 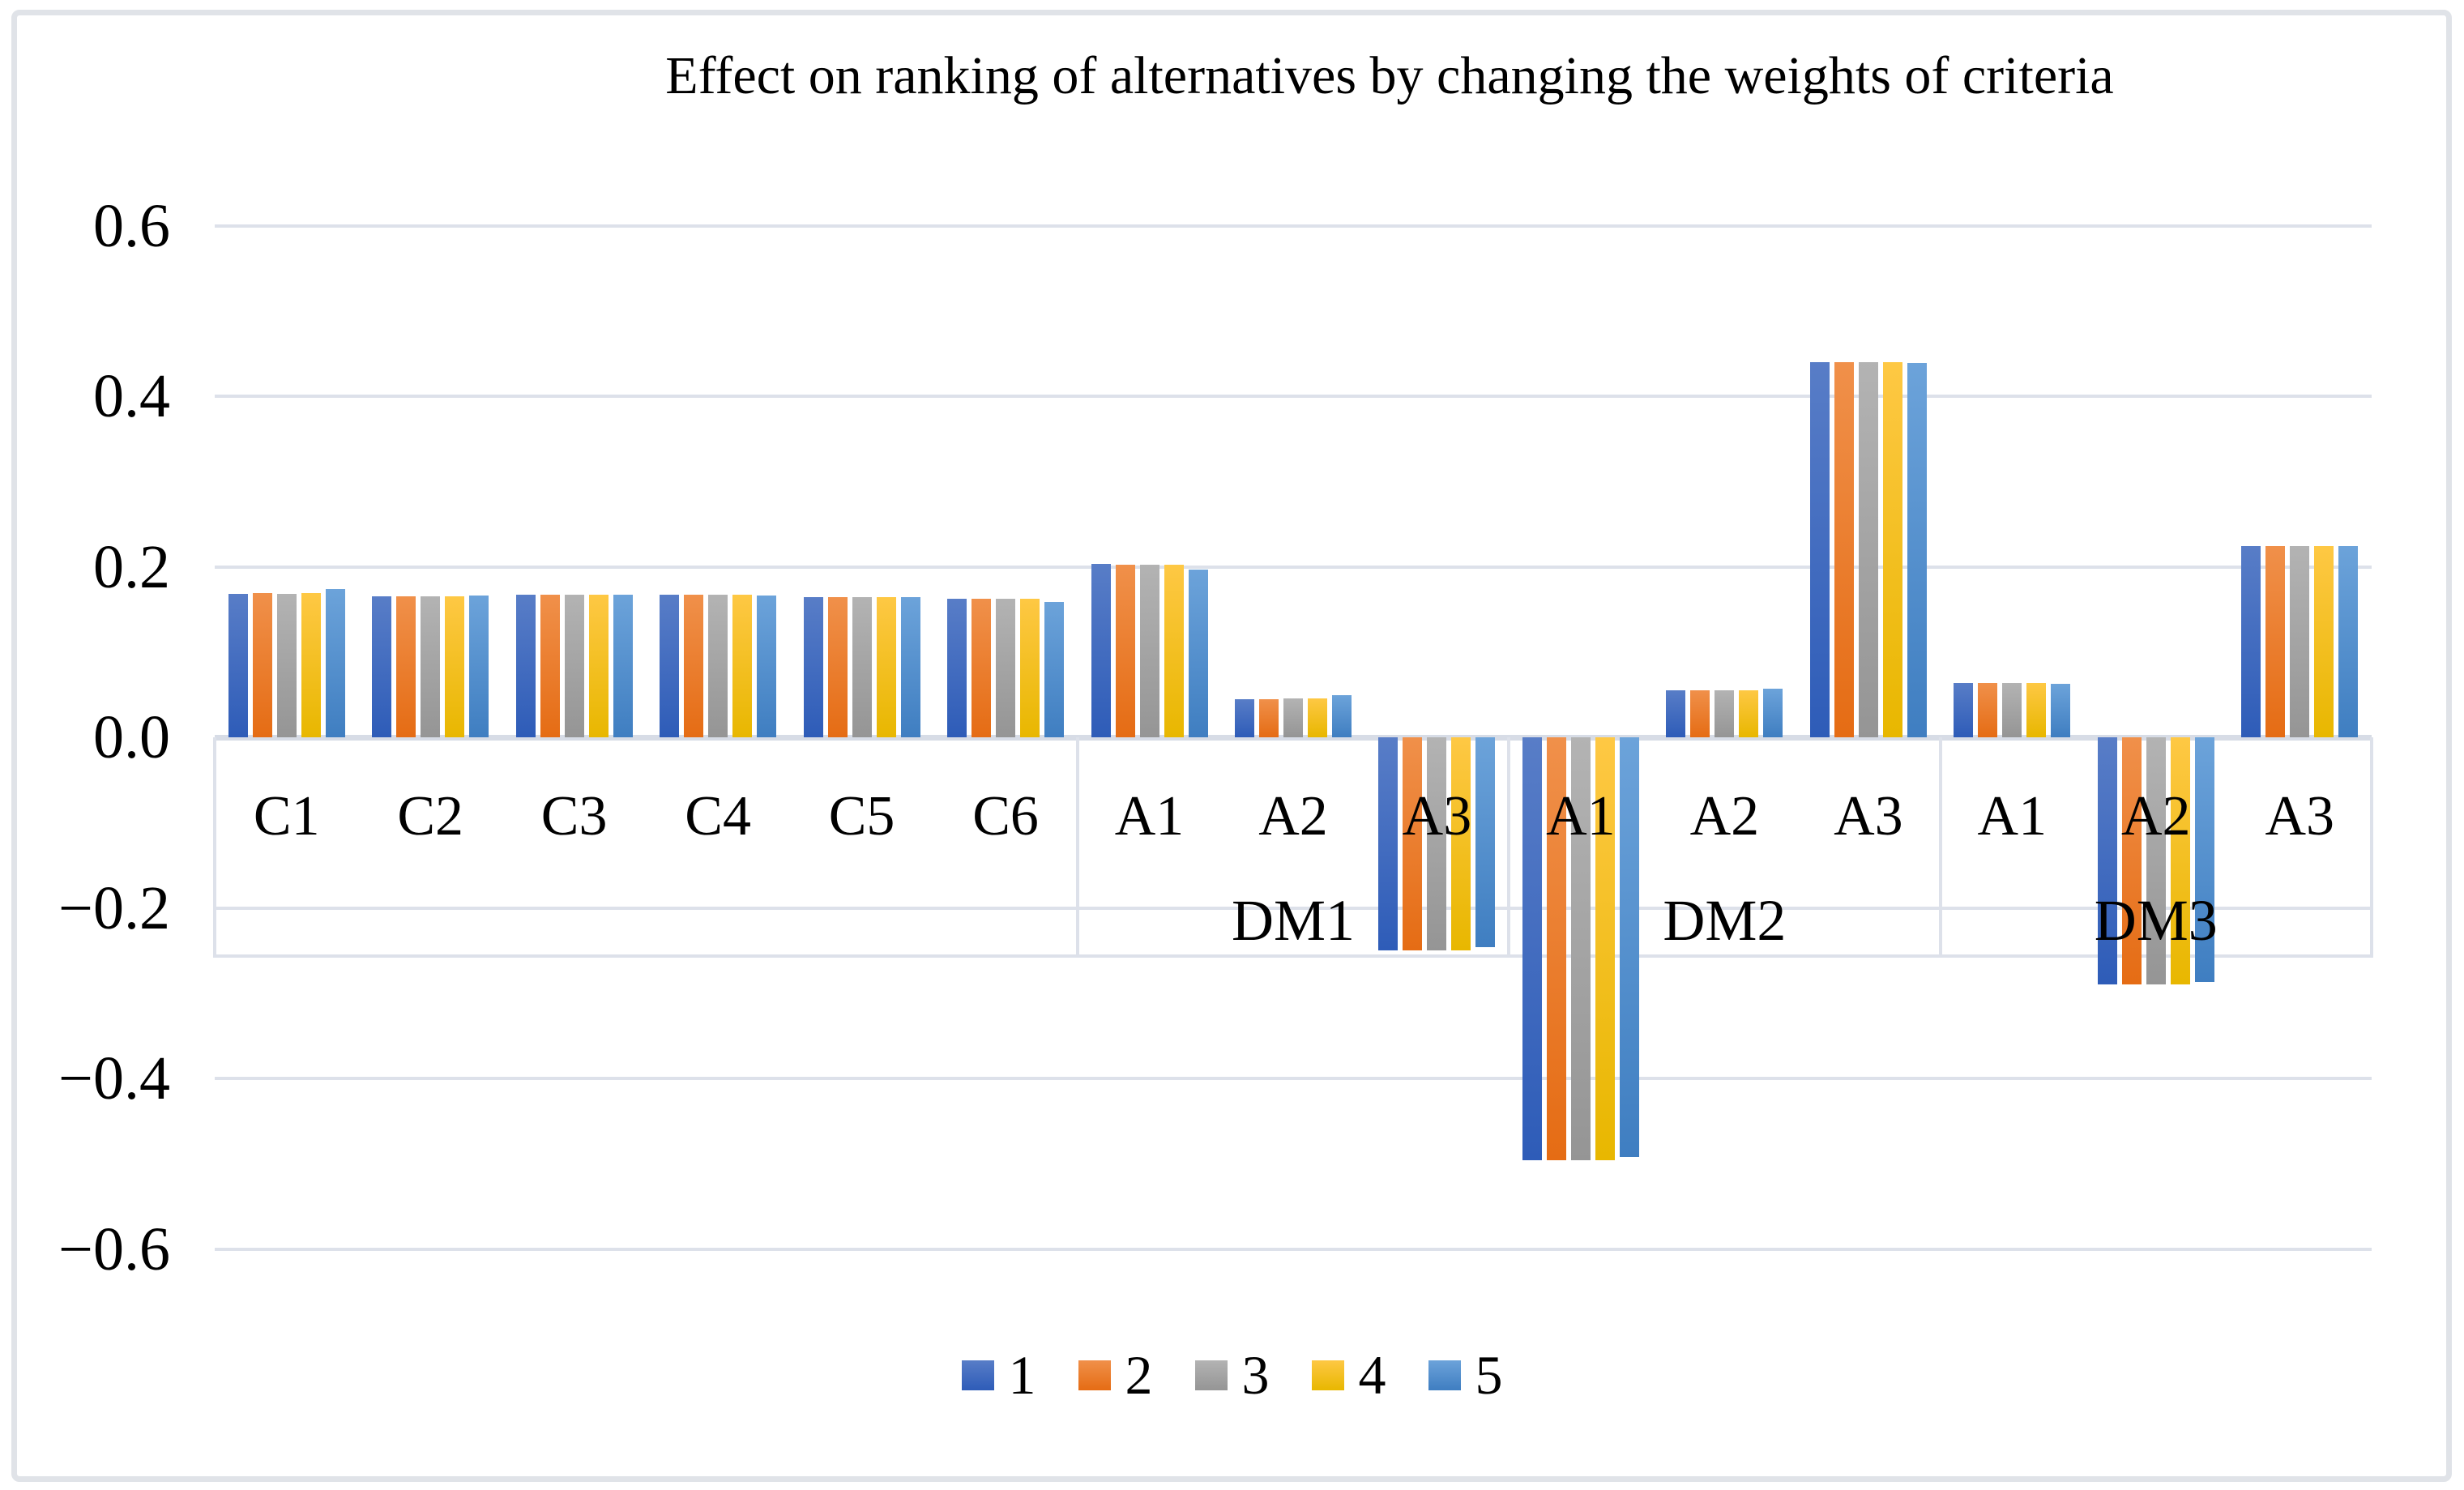 What do you see at coordinates (1255, 1375) in the screenshot?
I see `legend-label-series-3: 3` at bounding box center [1255, 1375].